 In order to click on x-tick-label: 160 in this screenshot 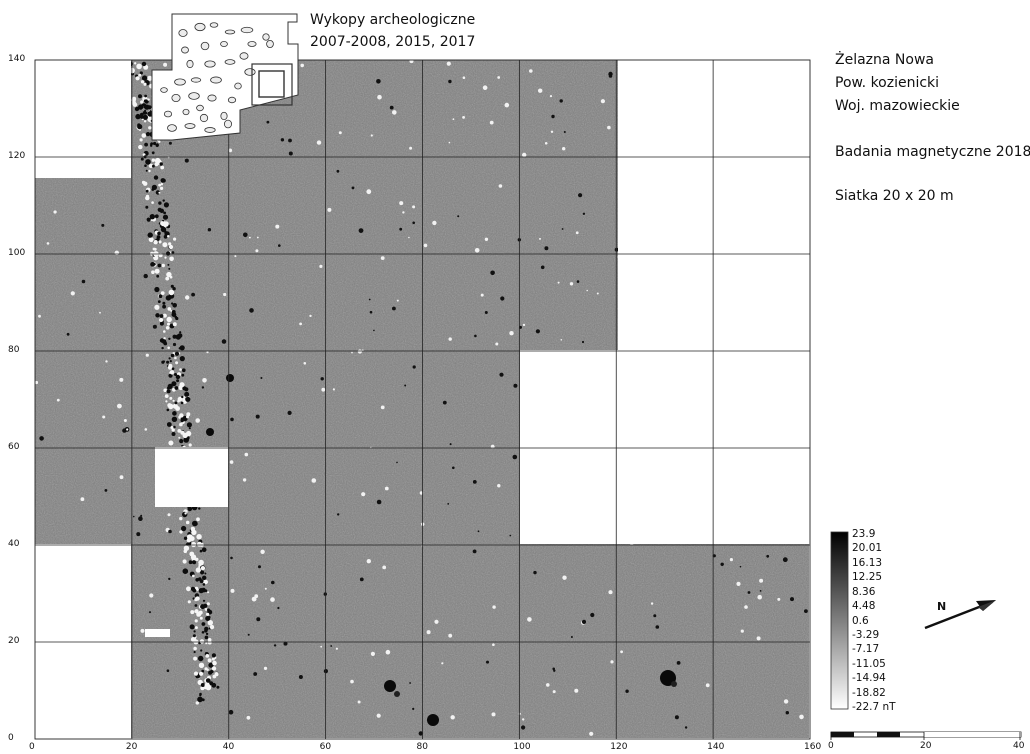, I will do `click(813, 747)`.